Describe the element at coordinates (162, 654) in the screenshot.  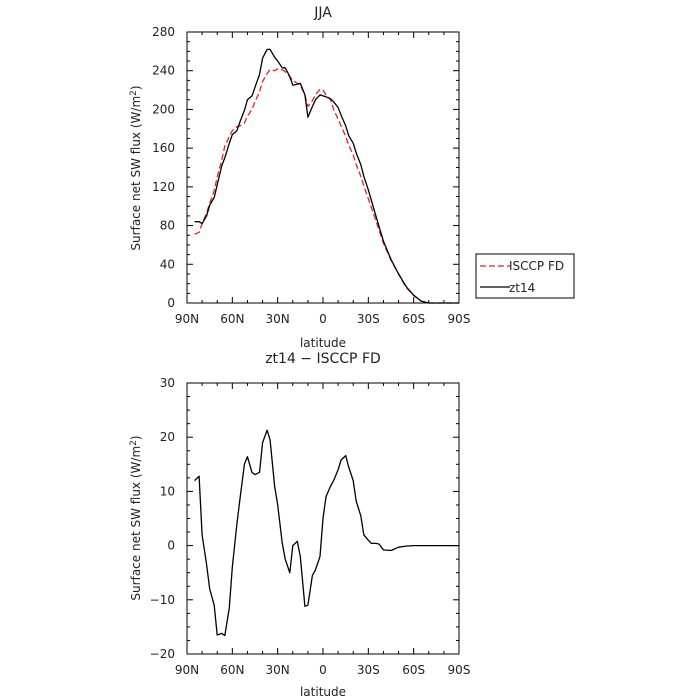
I see `y-tick-label: −20` at that location.